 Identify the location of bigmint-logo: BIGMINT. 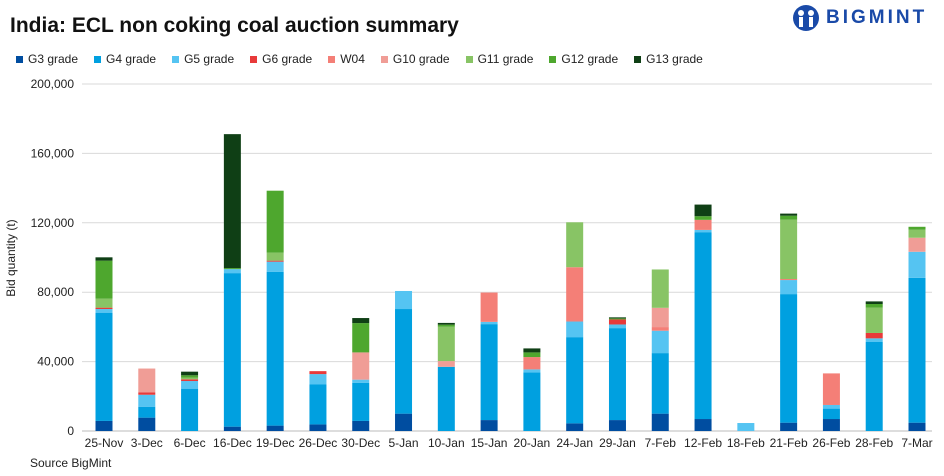
(859, 18).